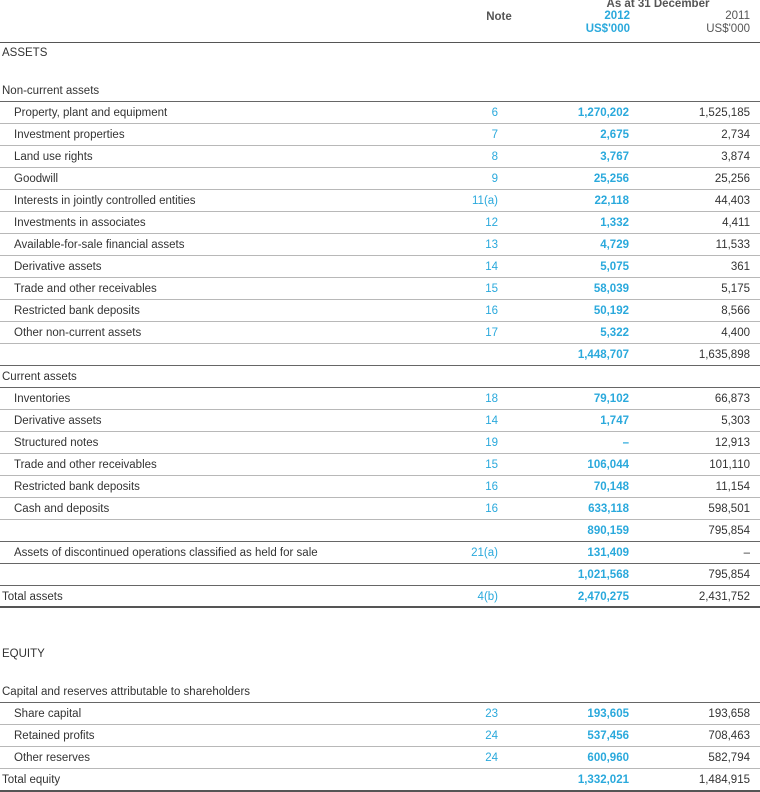  I want to click on row-label: Property, plant and equipment, so click(91, 113).